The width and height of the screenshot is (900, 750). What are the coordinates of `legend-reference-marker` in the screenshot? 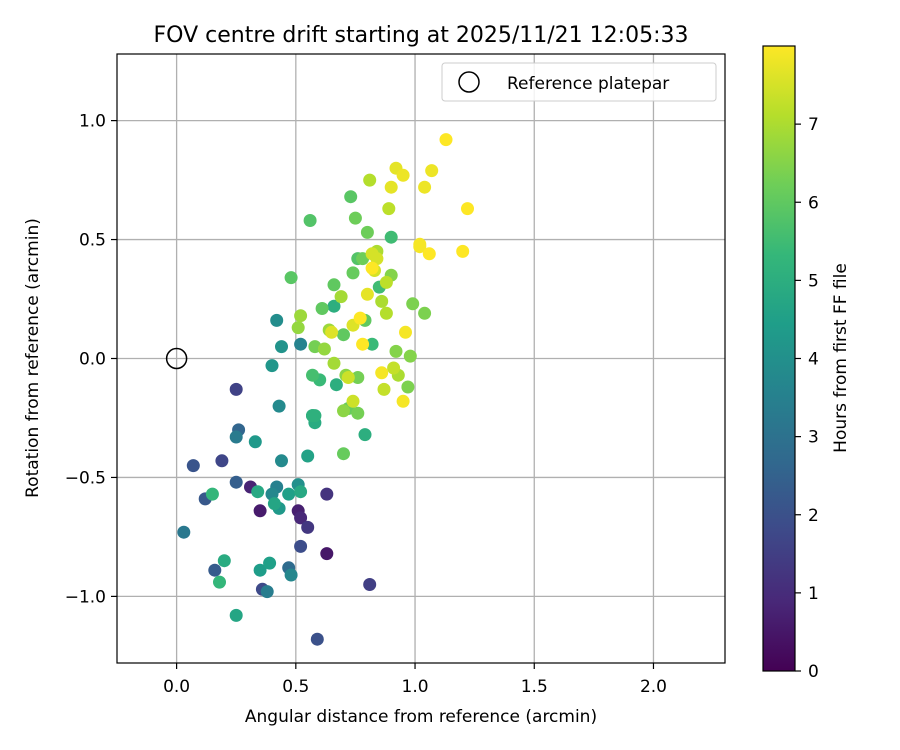 It's located at (469, 82).